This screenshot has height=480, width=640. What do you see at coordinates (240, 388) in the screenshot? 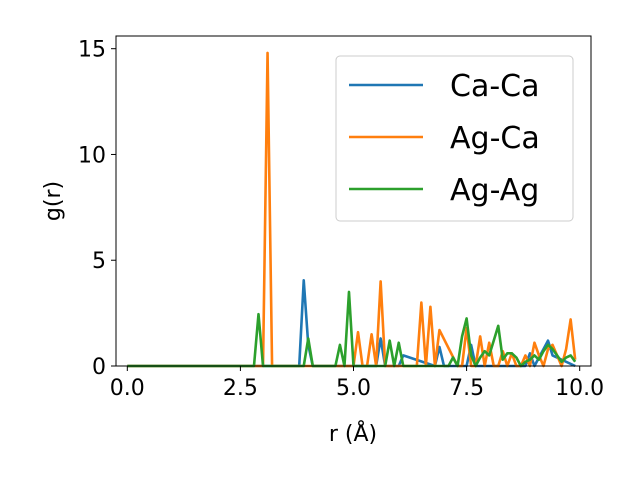
I see `x-tick-label: 2.5` at bounding box center [240, 388].